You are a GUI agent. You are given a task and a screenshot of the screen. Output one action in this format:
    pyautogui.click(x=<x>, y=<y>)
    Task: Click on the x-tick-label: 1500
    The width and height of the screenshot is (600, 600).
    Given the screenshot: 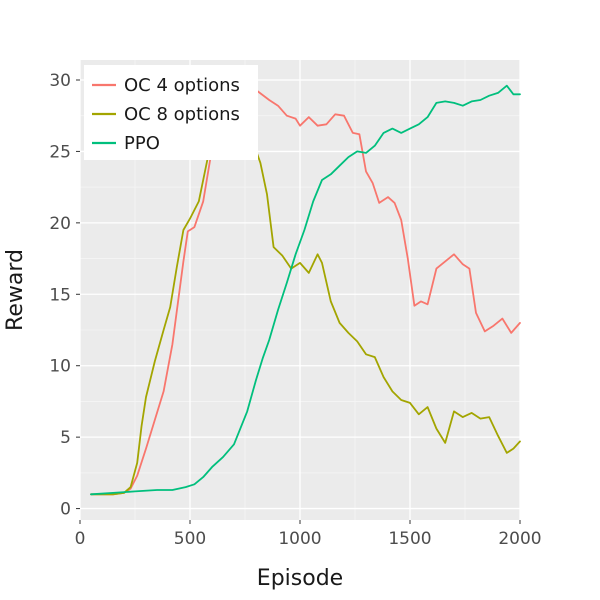 What is the action you would take?
    pyautogui.click(x=409, y=539)
    